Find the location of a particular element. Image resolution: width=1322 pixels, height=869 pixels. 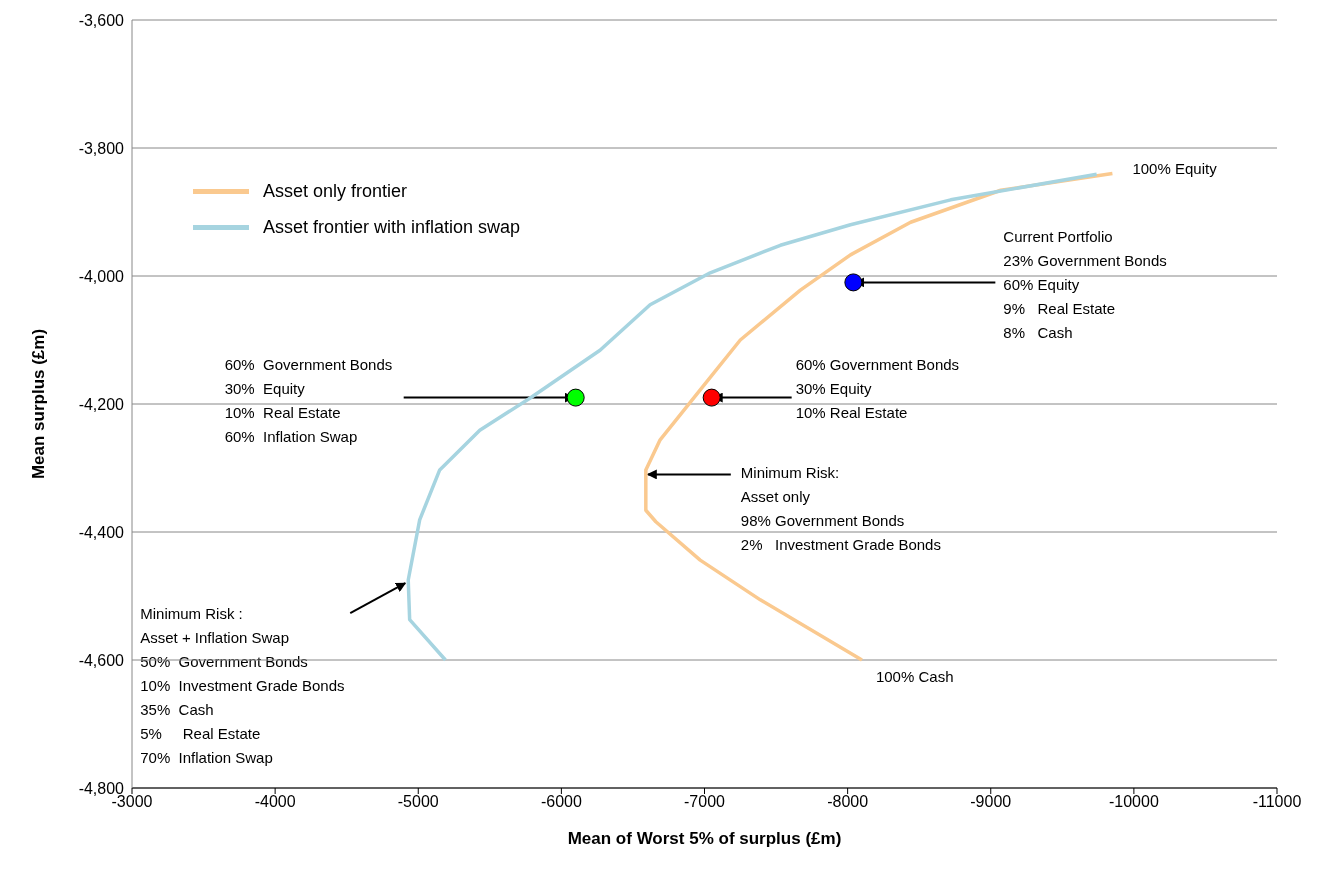

annotation: 60% Government Bonds 30% Equity 10% Real Estate 60% Inflation Swap is located at coordinates (308, 400).